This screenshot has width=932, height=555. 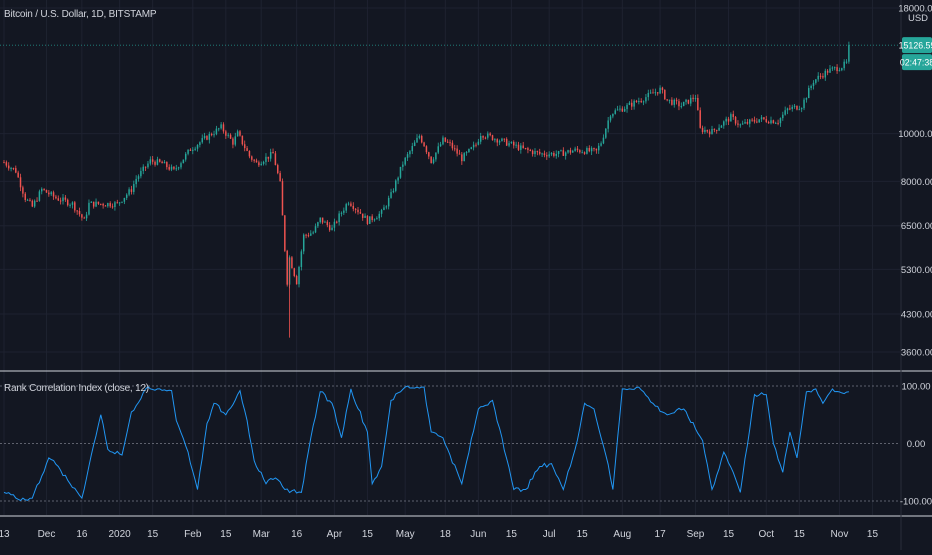 I want to click on time-axis-label: Jun, so click(x=478, y=534).